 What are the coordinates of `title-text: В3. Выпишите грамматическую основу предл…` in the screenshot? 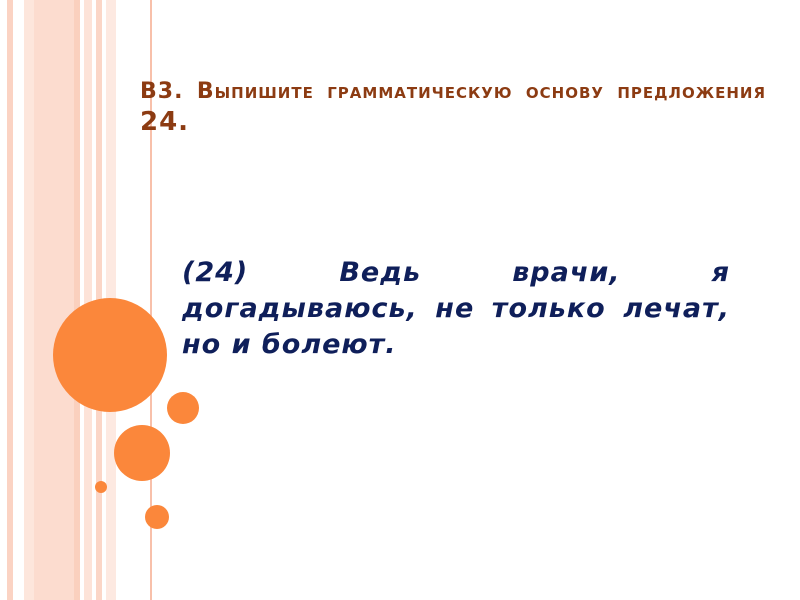 It's located at (453, 91).